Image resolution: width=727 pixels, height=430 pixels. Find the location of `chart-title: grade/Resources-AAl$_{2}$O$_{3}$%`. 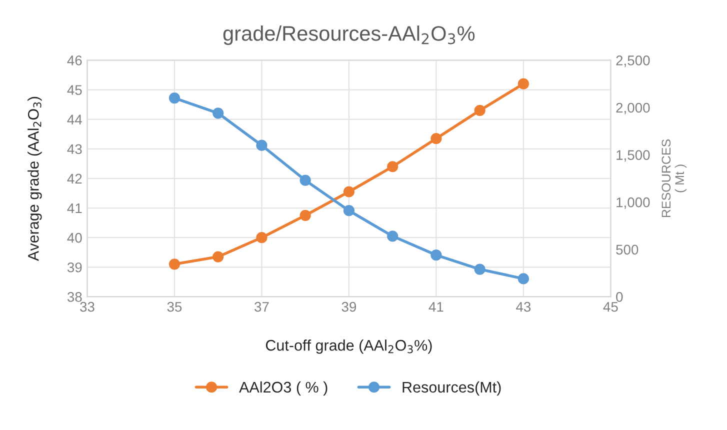

chart-title: grade/Resources-AAl$_{2}$O$_{3}$% is located at coordinates (349, 35).